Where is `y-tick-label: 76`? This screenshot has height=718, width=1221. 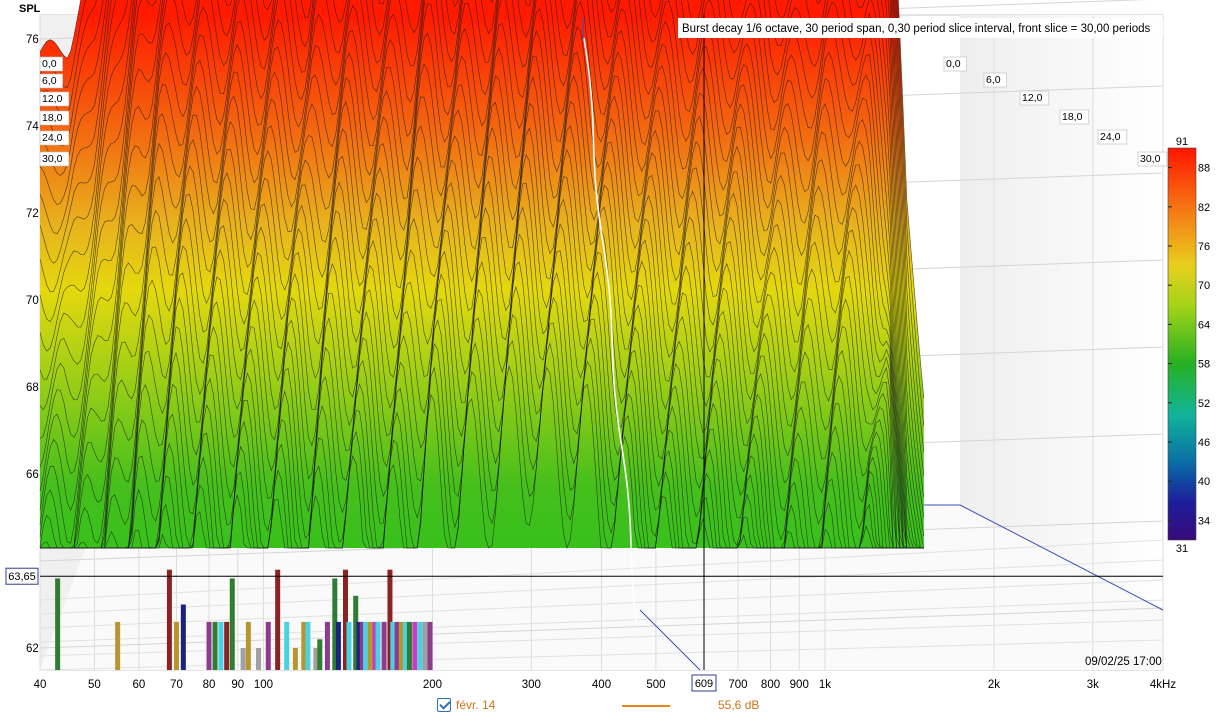 y-tick-label: 76 is located at coordinates (32, 40).